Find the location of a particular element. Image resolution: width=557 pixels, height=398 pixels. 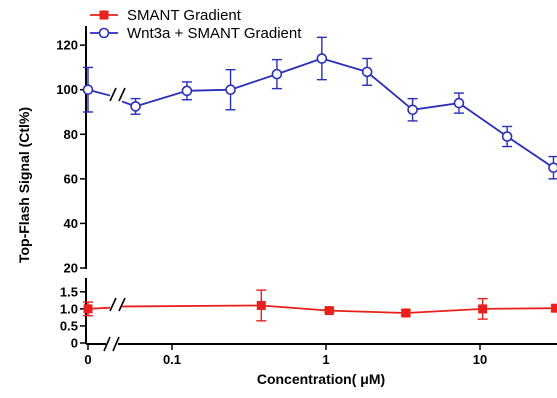

x-ticks: 0 0.1 1 10 is located at coordinates (285, 355).